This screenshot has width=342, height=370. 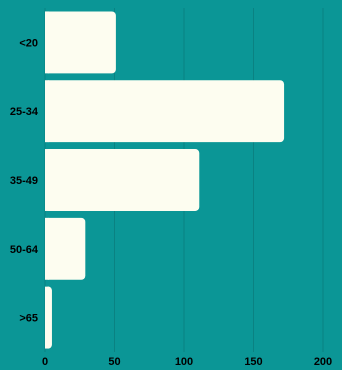 What do you see at coordinates (184, 362) in the screenshot?
I see `x-tick-label: 100` at bounding box center [184, 362].